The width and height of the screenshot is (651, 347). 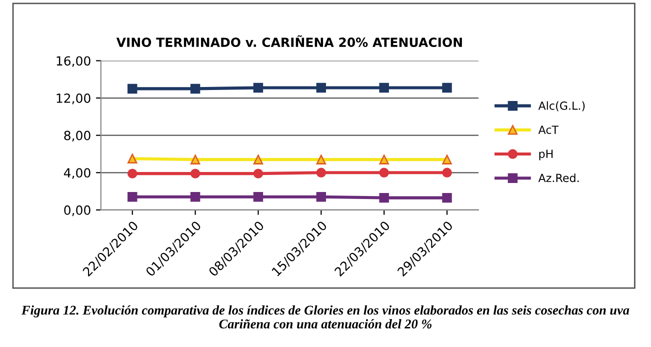 What do you see at coordinates (558, 178) in the screenshot?
I see `legend-label: Az.Red.` at bounding box center [558, 178].